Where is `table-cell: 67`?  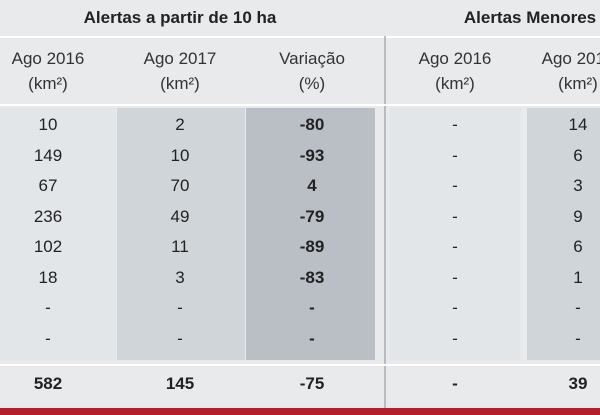
table-cell: 67 is located at coordinates (48, 185).